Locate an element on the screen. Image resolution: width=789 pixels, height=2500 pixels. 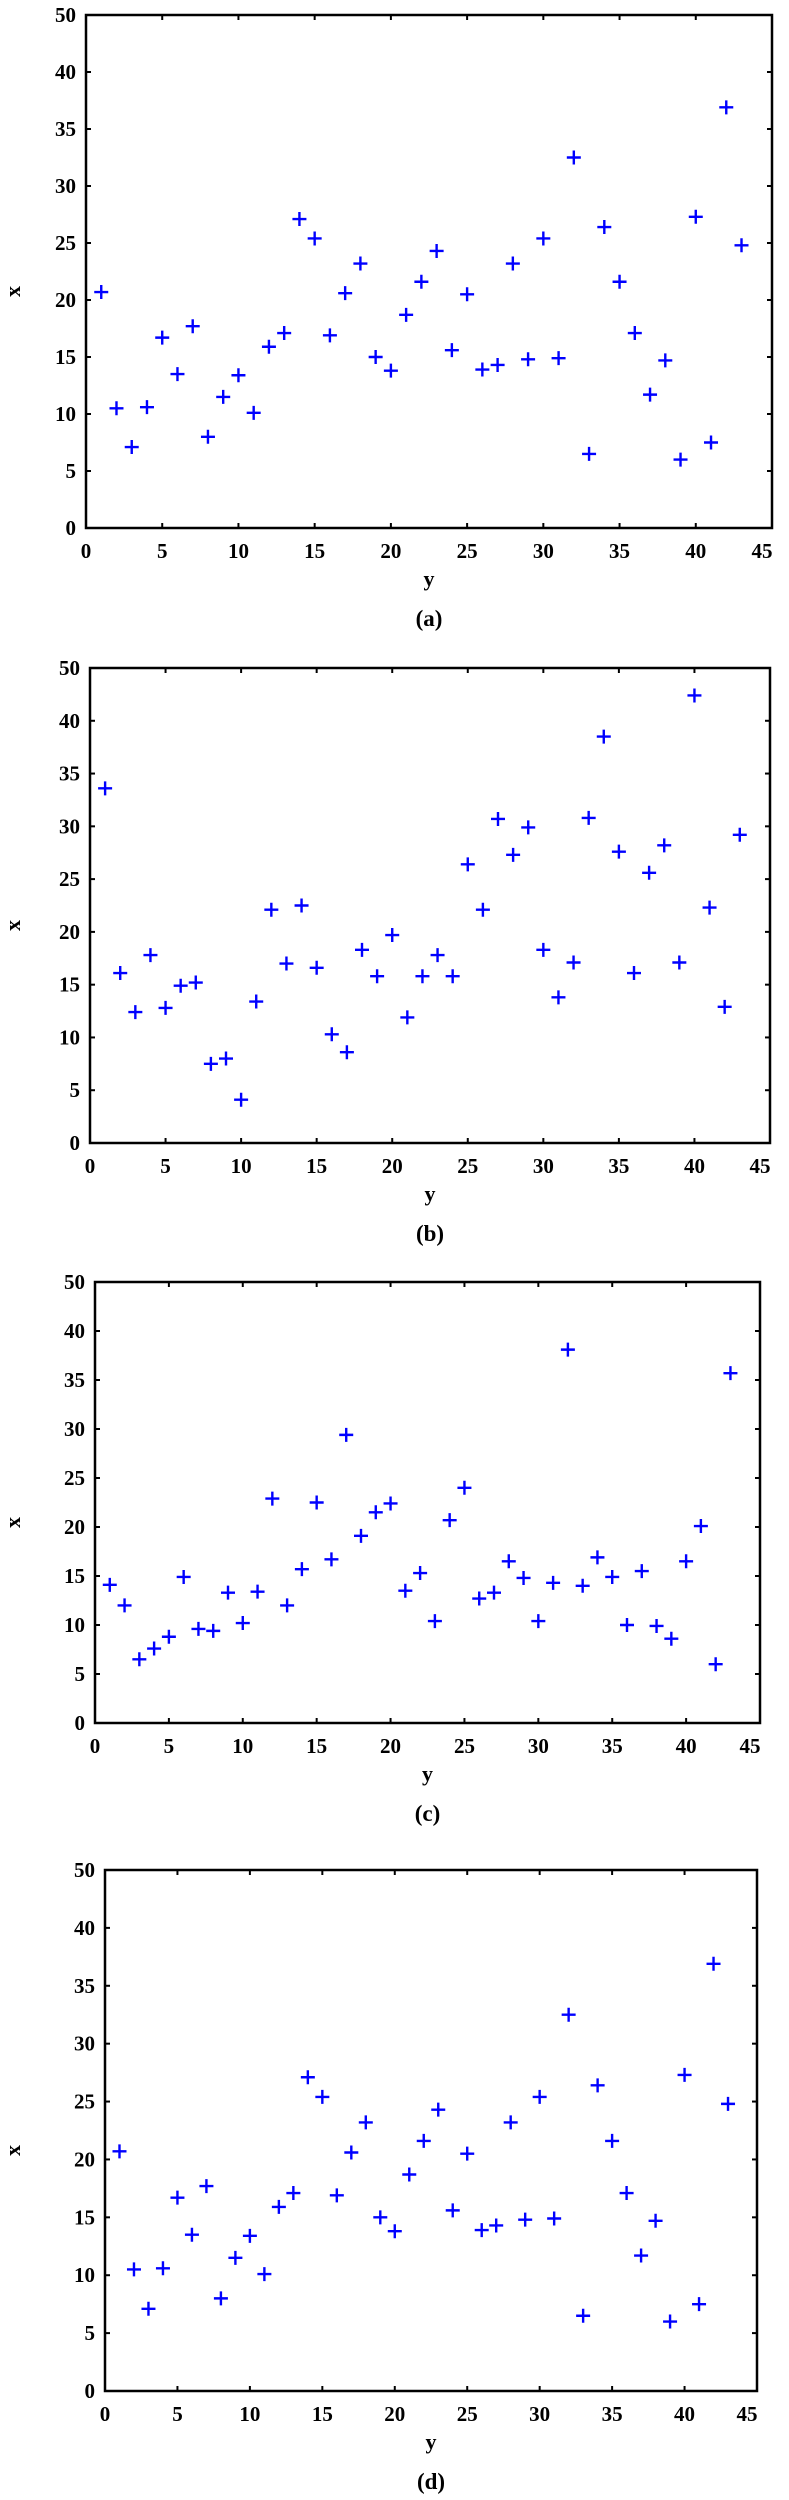
y-tick-label: 30 is located at coordinates (74, 1429).